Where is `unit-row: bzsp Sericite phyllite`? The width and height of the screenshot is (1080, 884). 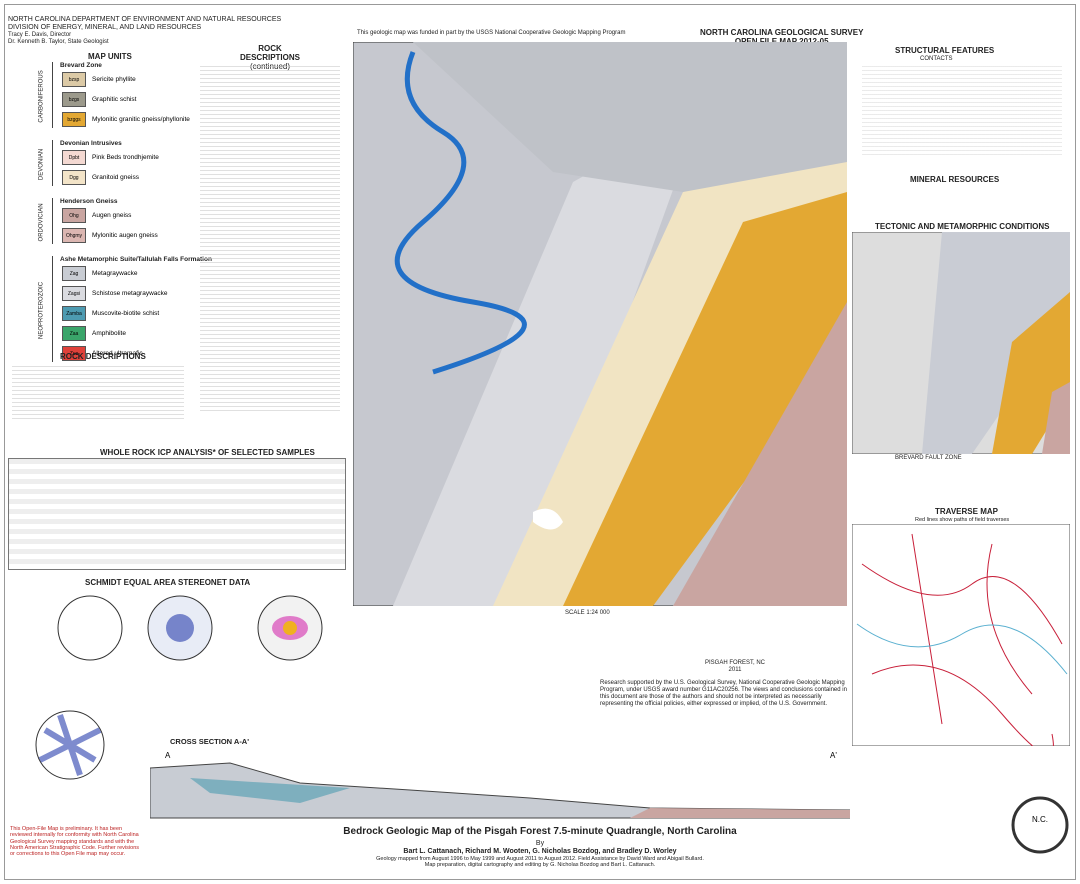
unit-row: bzsp Sericite phyllite is located at coordinates (99, 79).